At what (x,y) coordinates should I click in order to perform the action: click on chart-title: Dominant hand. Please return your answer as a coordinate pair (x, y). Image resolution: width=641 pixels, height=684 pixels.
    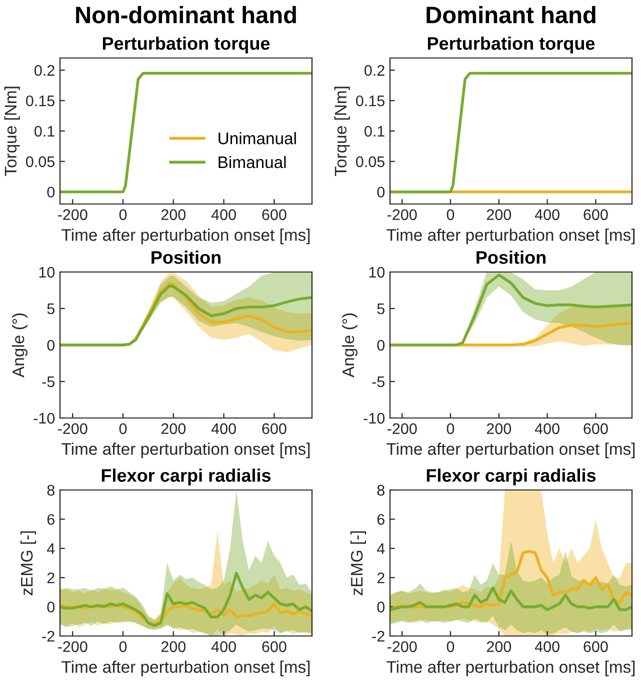
    Looking at the image, I should click on (511, 15).